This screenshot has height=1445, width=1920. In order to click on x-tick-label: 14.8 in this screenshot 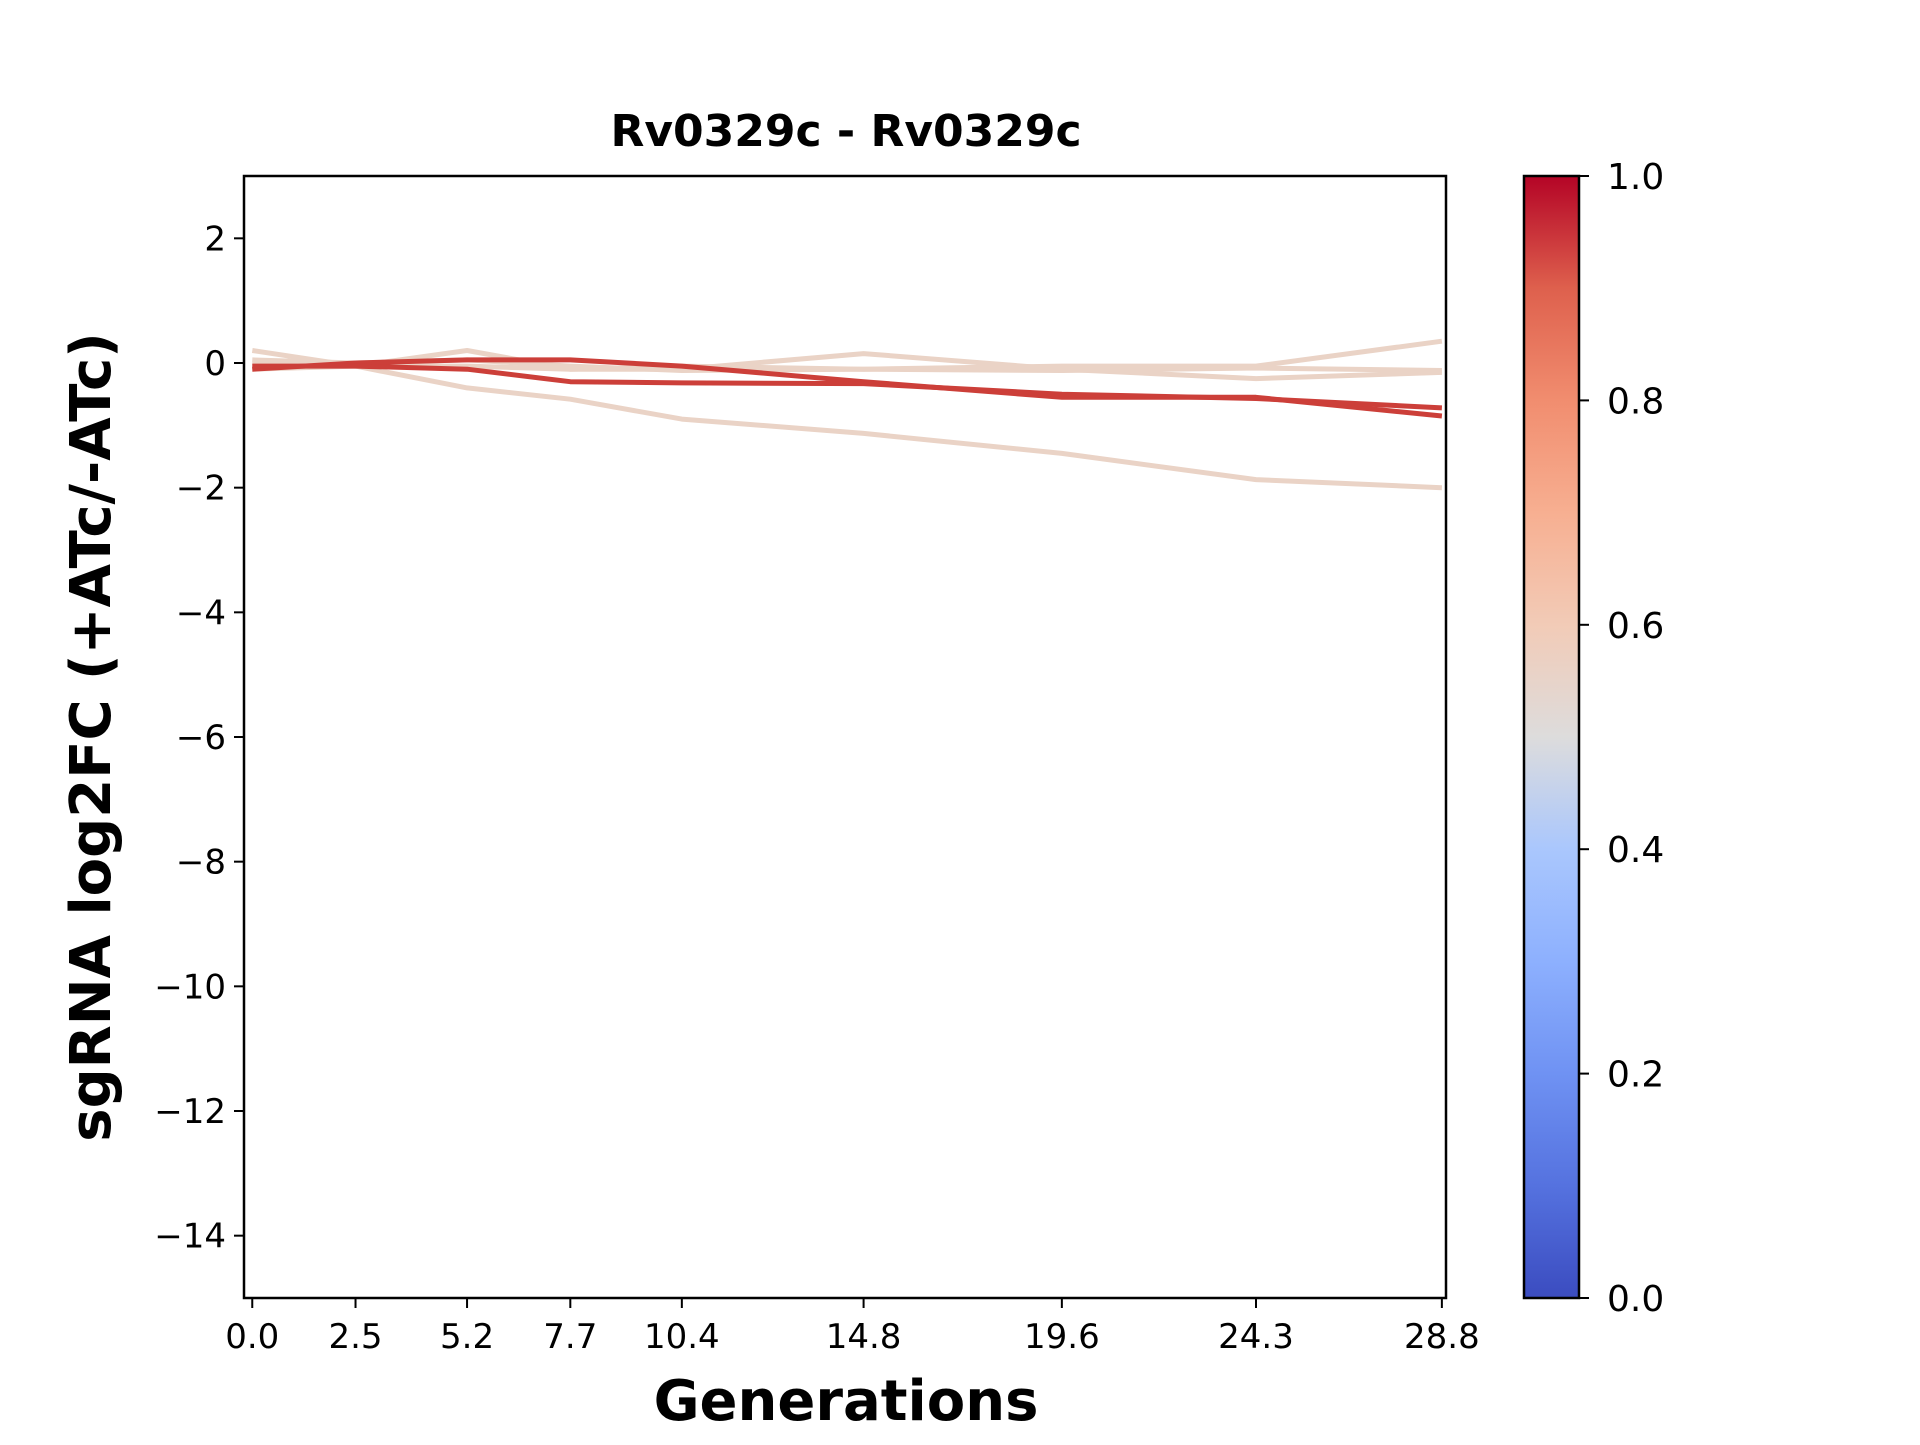, I will do `click(864, 1337)`.